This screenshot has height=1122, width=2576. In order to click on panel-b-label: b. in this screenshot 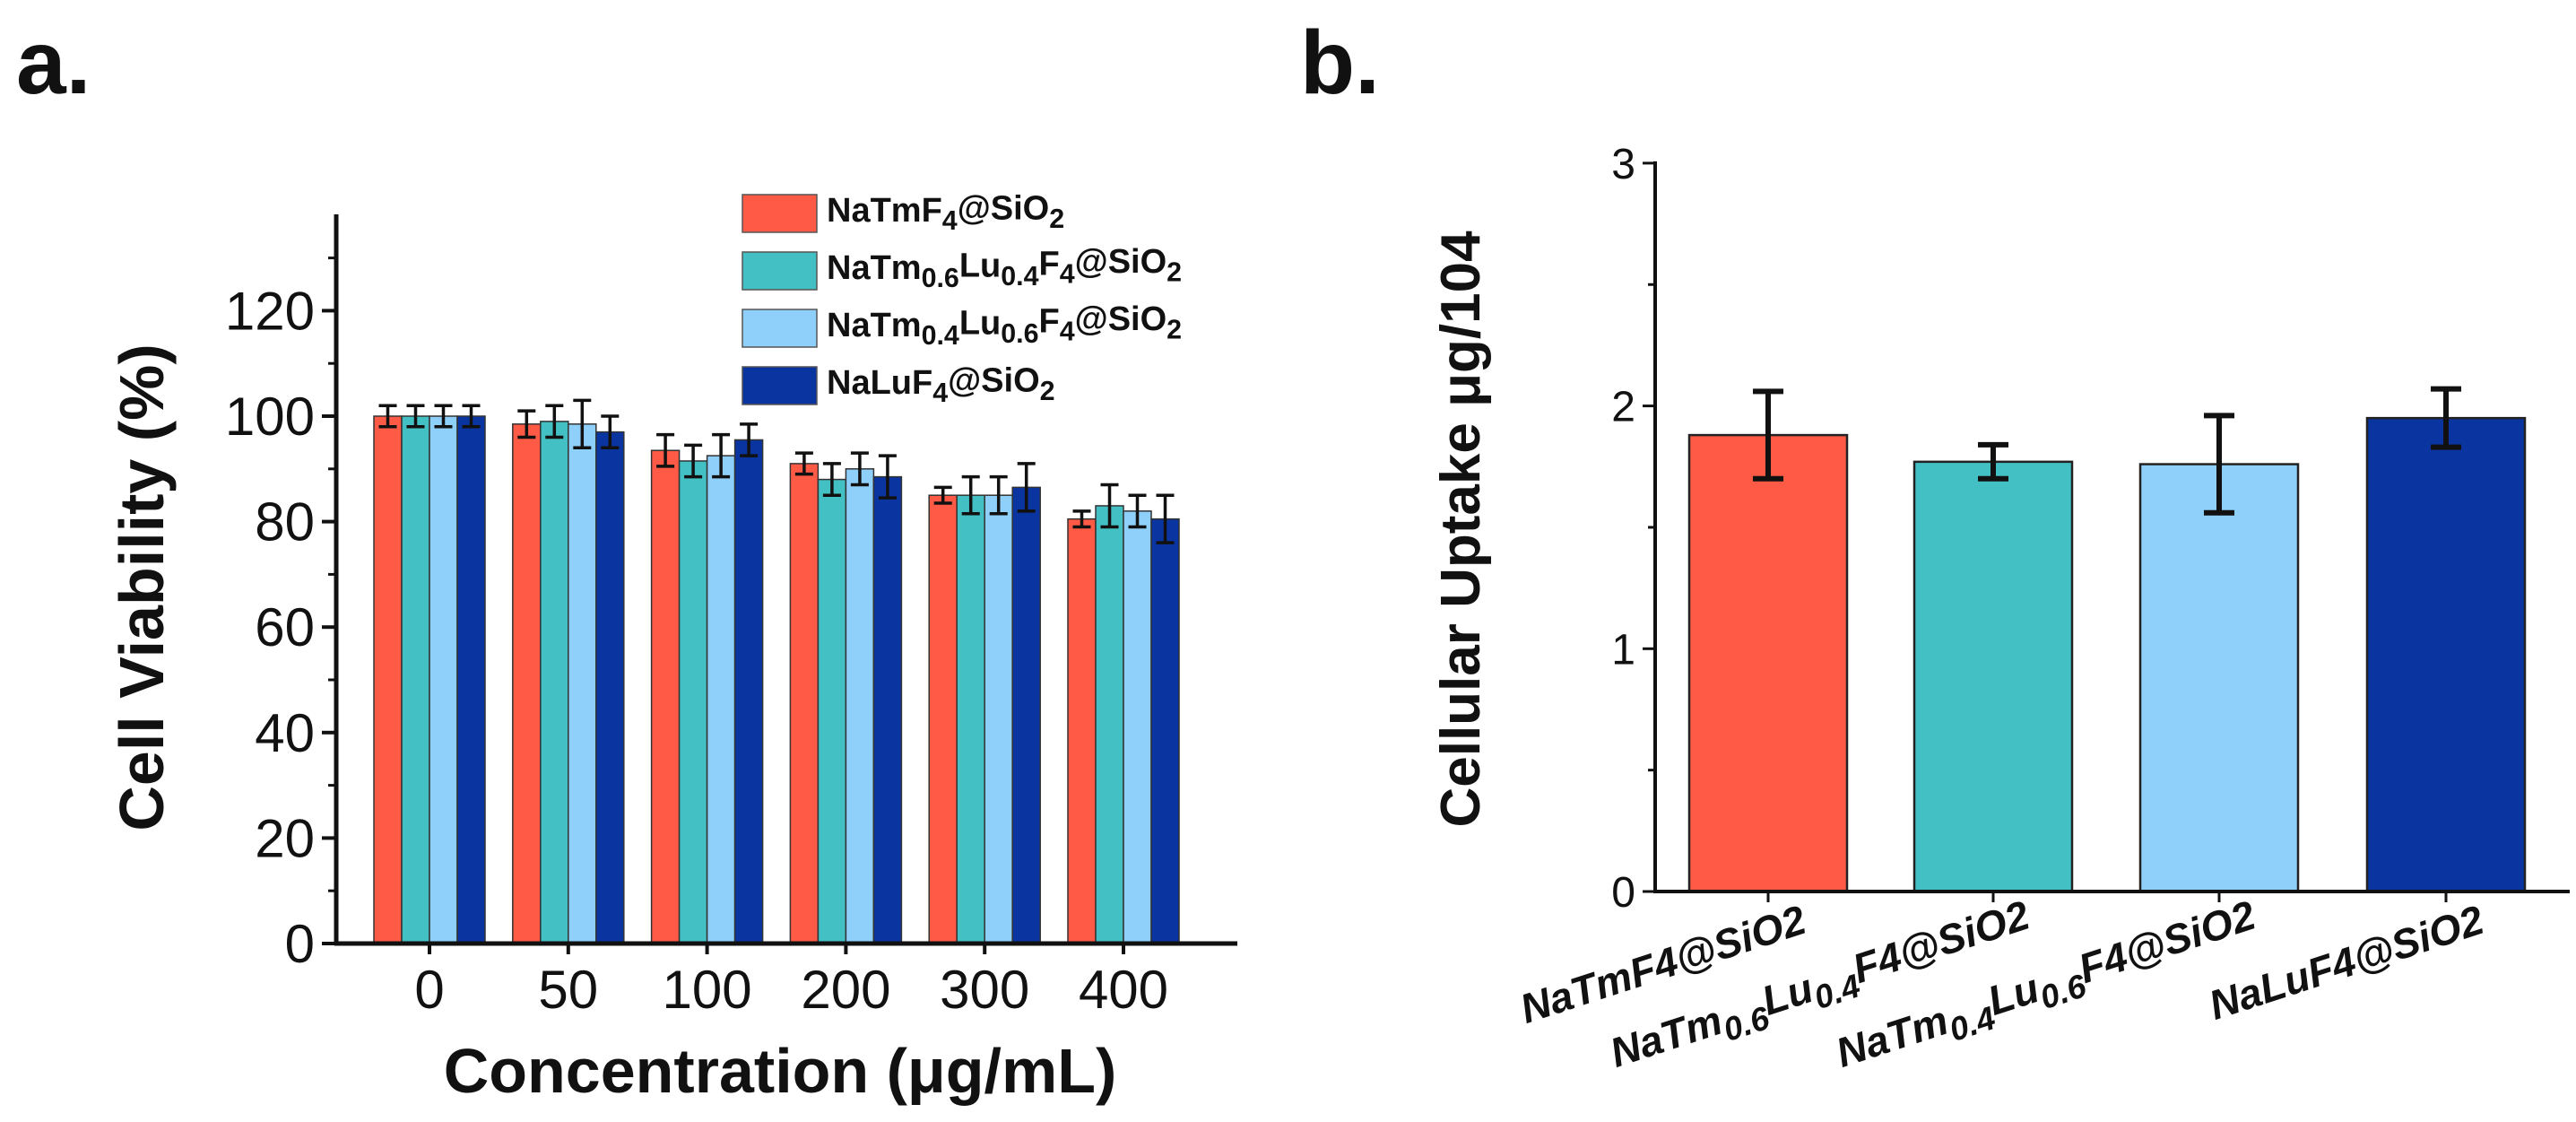, I will do `click(1340, 63)`.